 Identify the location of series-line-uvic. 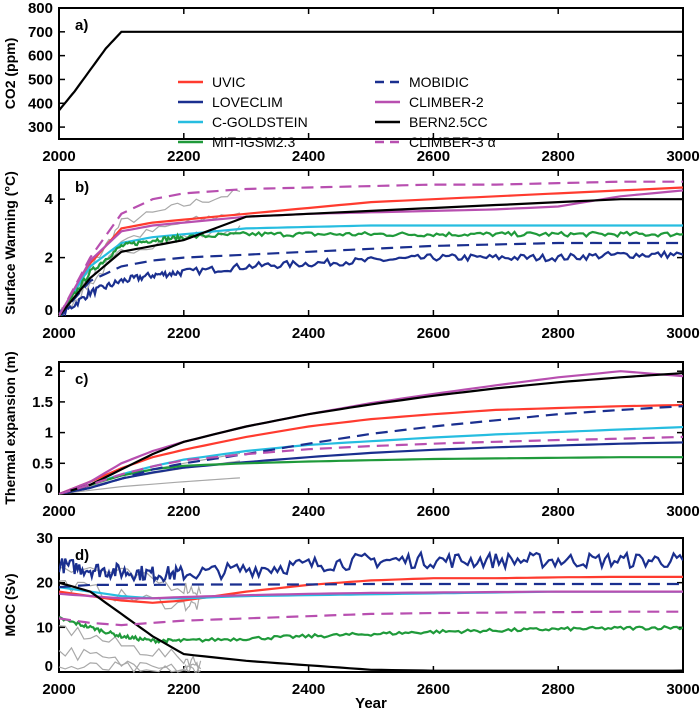
(371, 448).